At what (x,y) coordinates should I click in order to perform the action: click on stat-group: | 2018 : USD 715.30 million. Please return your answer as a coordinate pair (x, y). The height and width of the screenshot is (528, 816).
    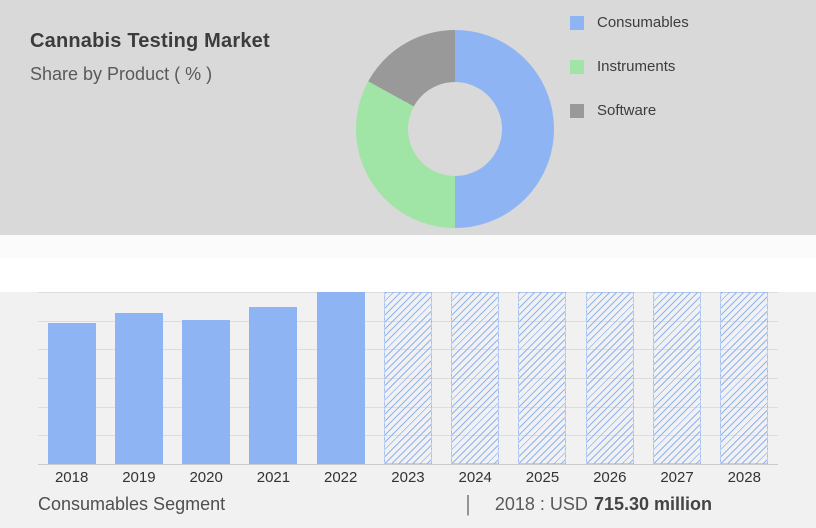
    Looking at the image, I should click on (588, 503).